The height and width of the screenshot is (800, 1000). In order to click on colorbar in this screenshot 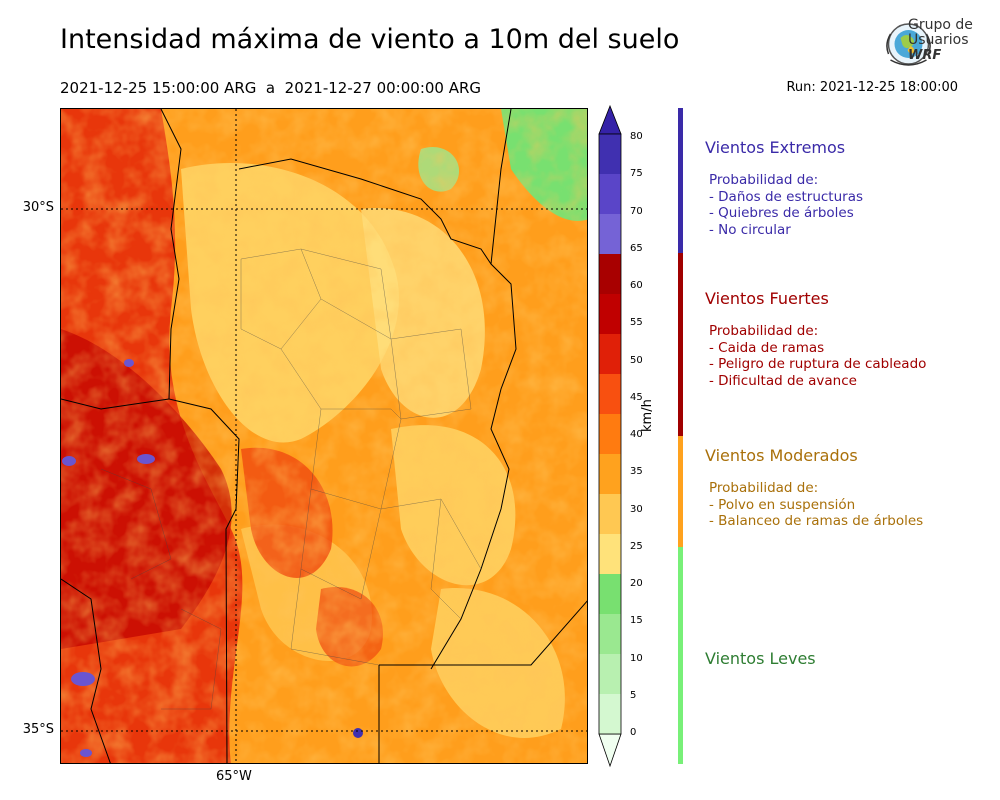, I will do `click(610, 436)`.